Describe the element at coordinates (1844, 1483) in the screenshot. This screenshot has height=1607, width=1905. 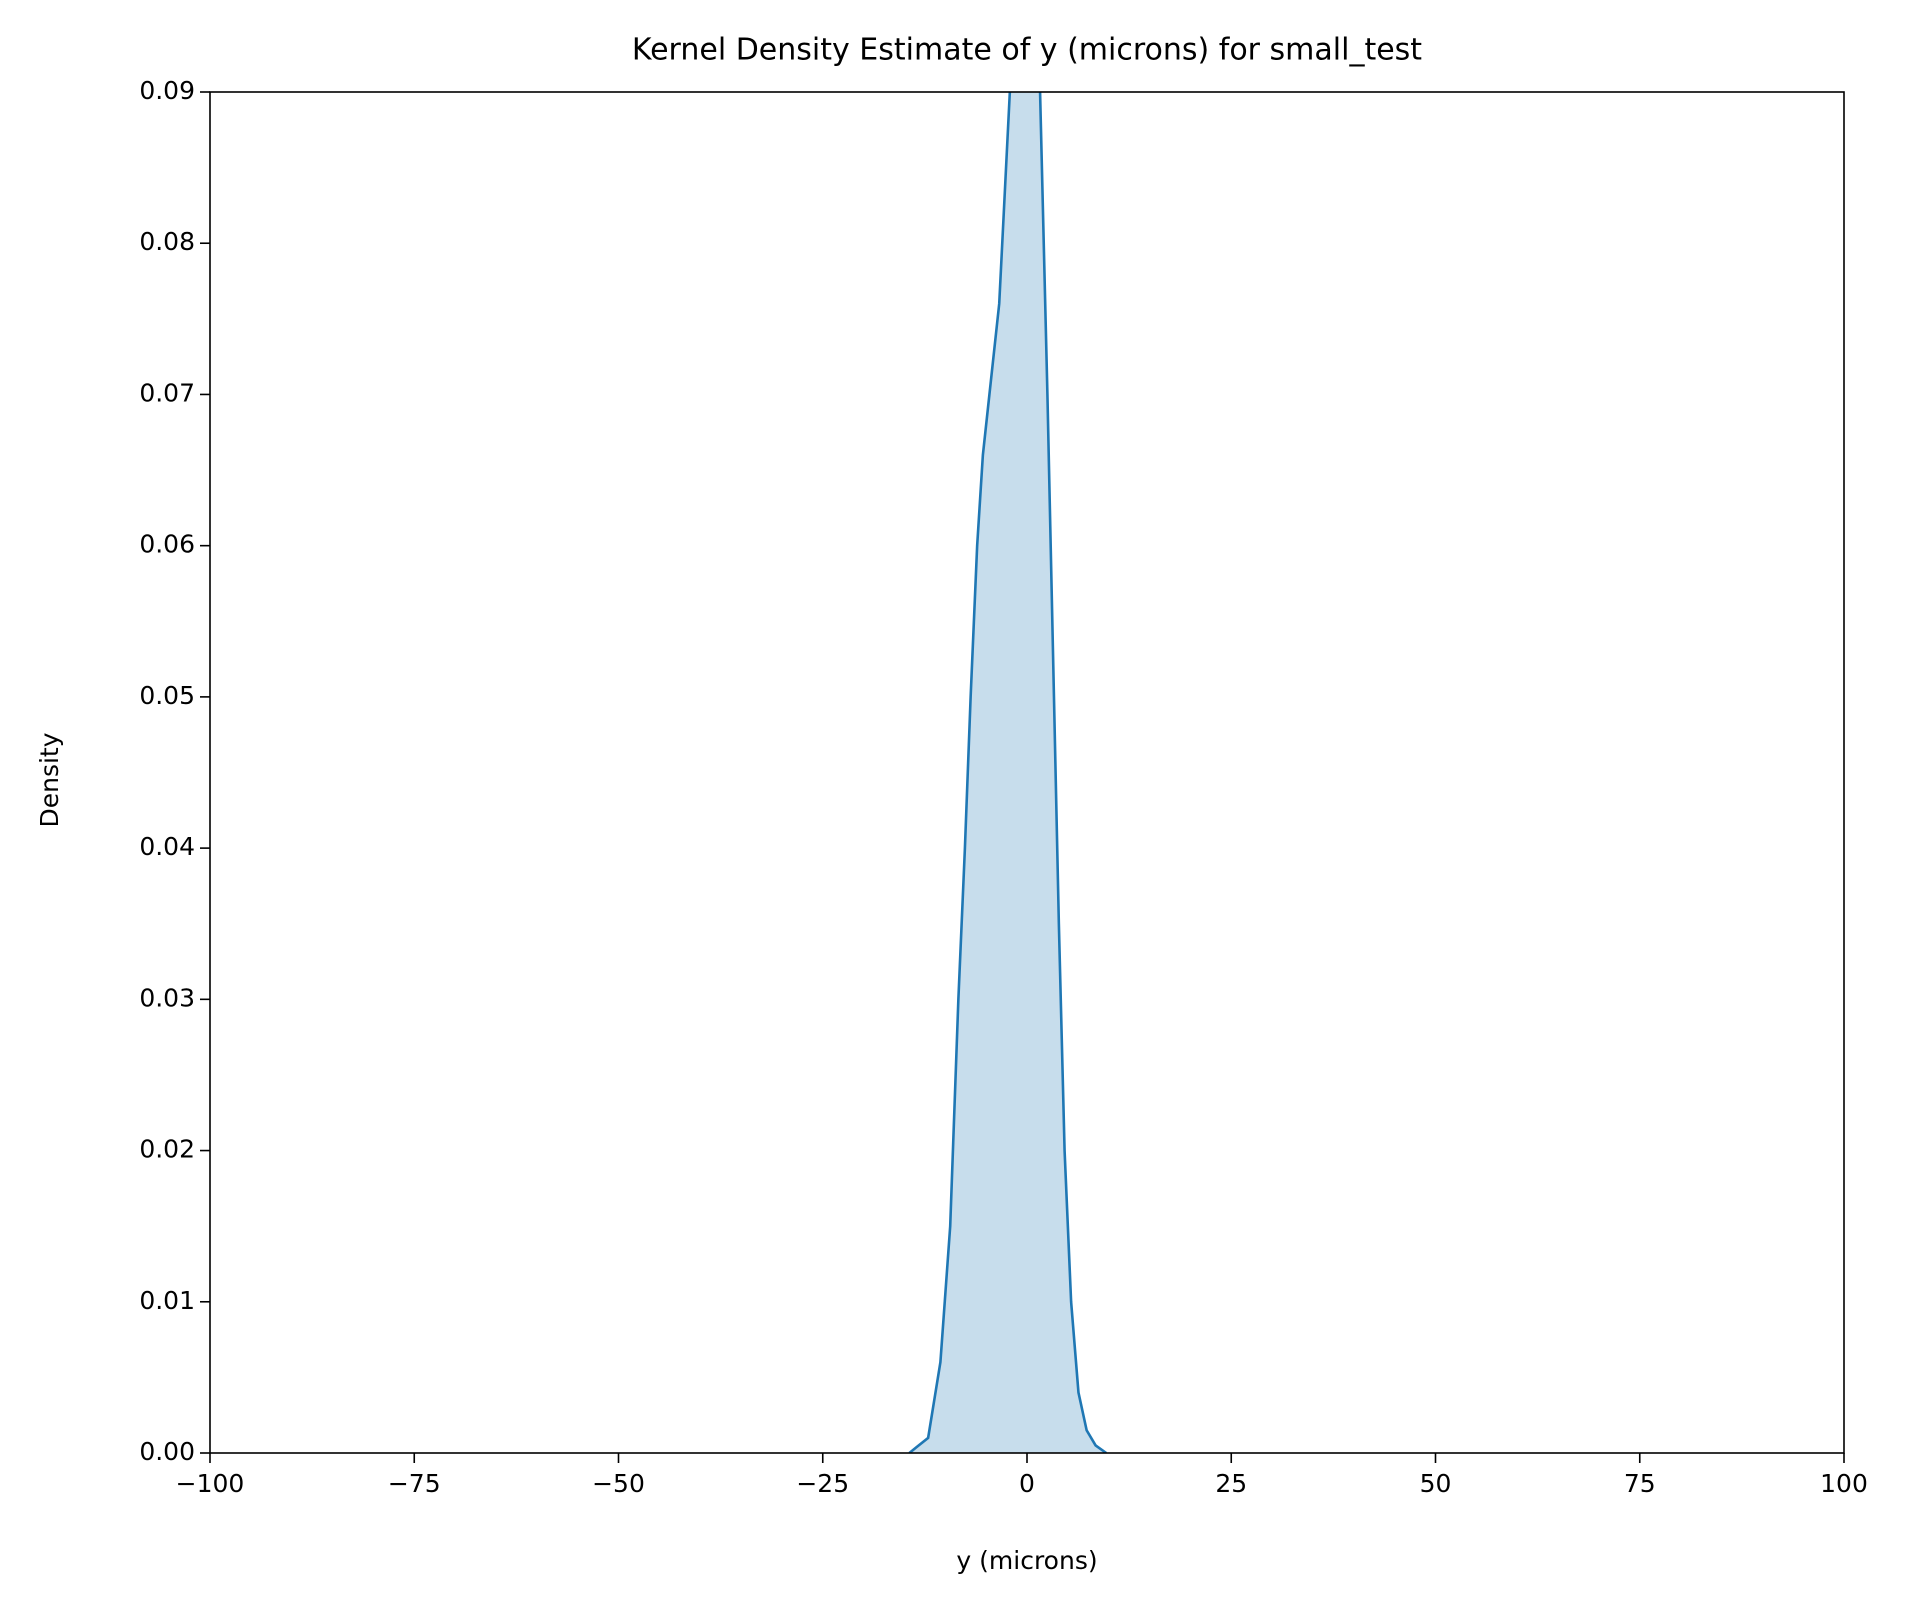
I see `x-tick-label: 100` at that location.